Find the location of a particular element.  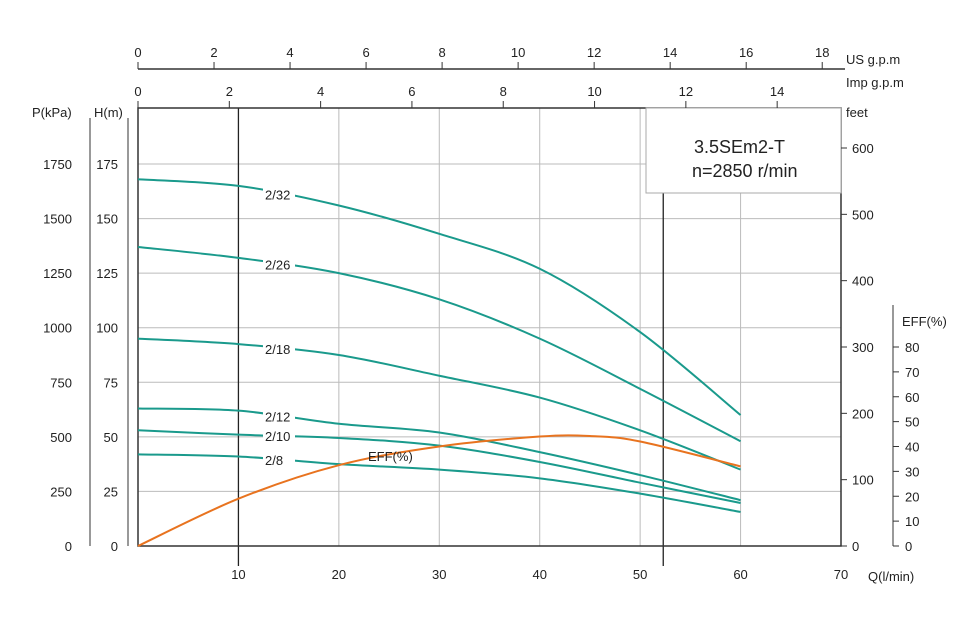

eff-tick-label: 30 is located at coordinates (912, 471).